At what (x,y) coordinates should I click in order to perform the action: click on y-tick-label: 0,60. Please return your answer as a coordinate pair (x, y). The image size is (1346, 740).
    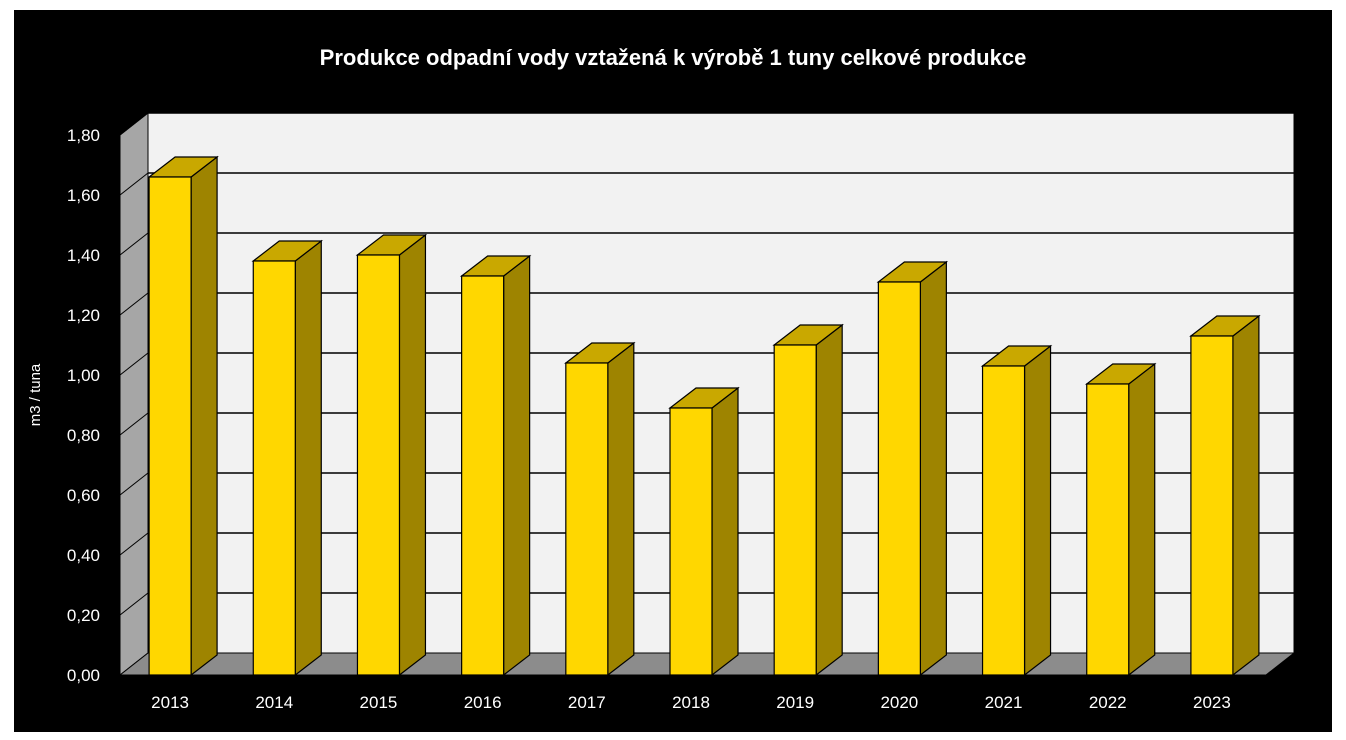
    Looking at the image, I should click on (83, 495).